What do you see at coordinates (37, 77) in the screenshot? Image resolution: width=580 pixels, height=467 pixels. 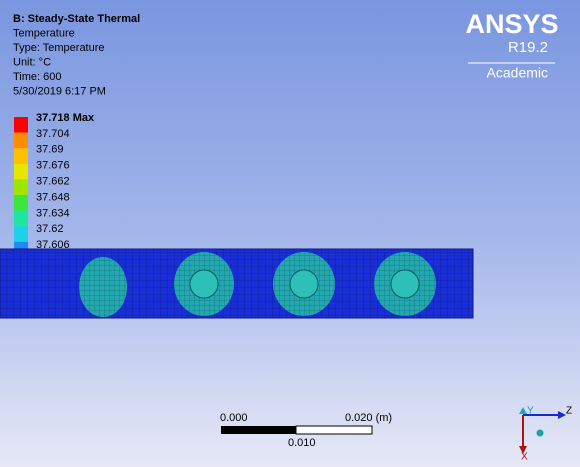 I see `header-line: Time: 600` at bounding box center [37, 77].